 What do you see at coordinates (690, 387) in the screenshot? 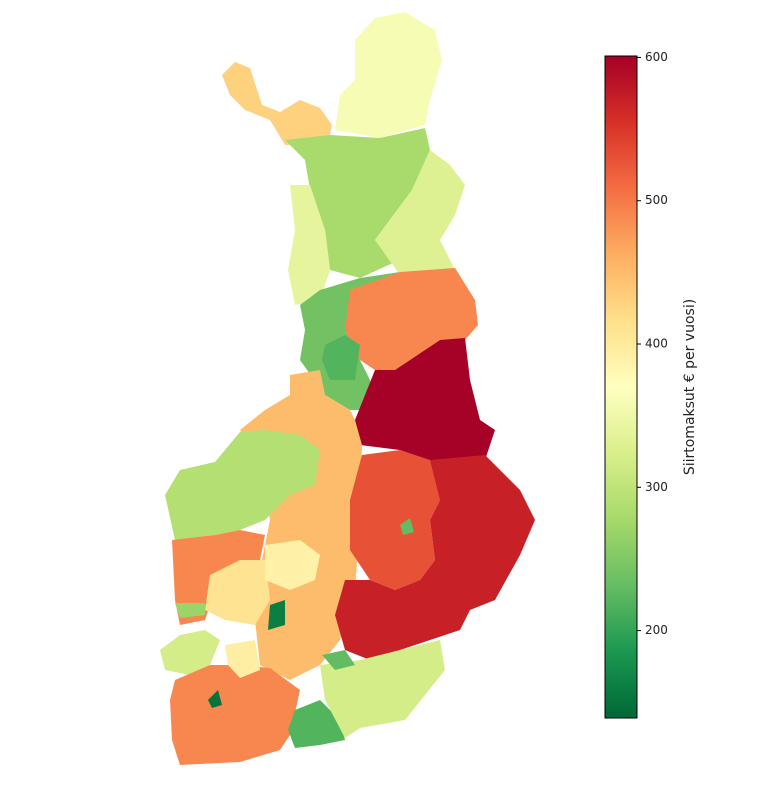
I see `colorbar-label: Siirtomaksut € per vuosi)` at bounding box center [690, 387].